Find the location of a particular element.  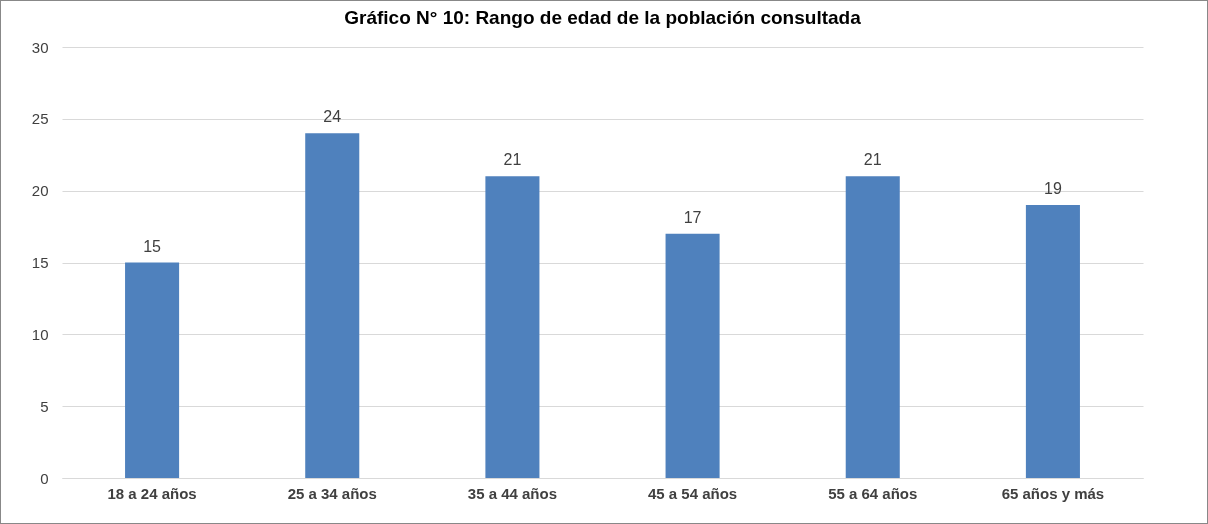

x-tick-label: 45 a 54 años is located at coordinates (692, 493).